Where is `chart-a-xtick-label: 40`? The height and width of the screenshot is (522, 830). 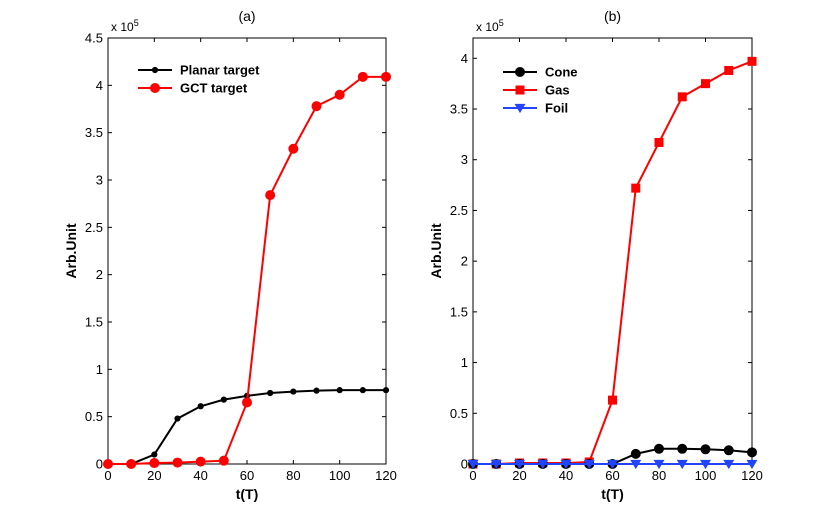 chart-a-xtick-label: 40 is located at coordinates (200, 475).